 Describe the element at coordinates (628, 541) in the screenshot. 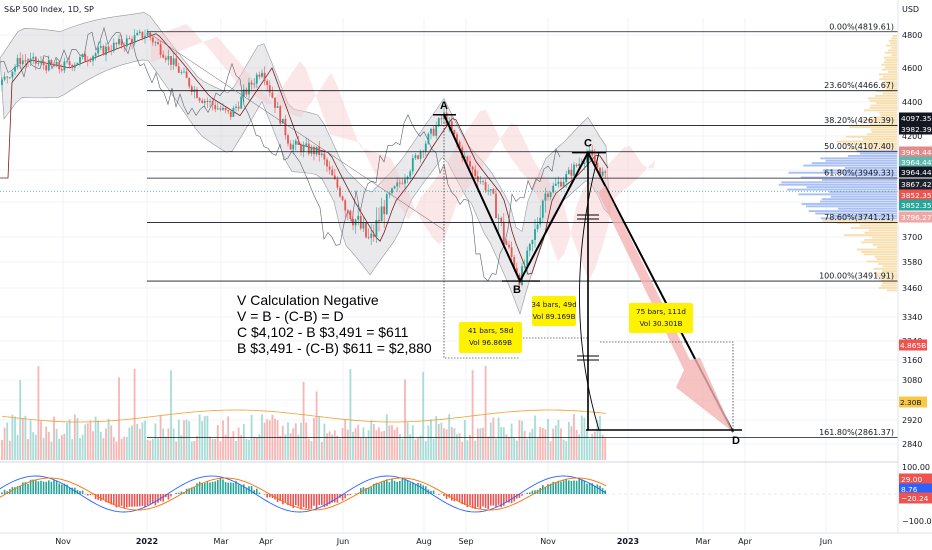

I see `time-tick-label: 2023` at that location.